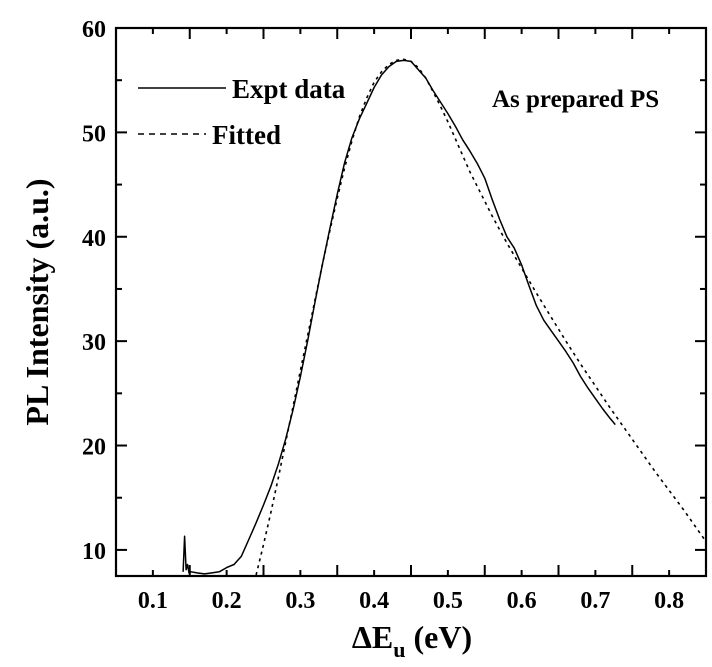 The height and width of the screenshot is (667, 712). I want to click on y-tick-label: 20, so click(94, 448).